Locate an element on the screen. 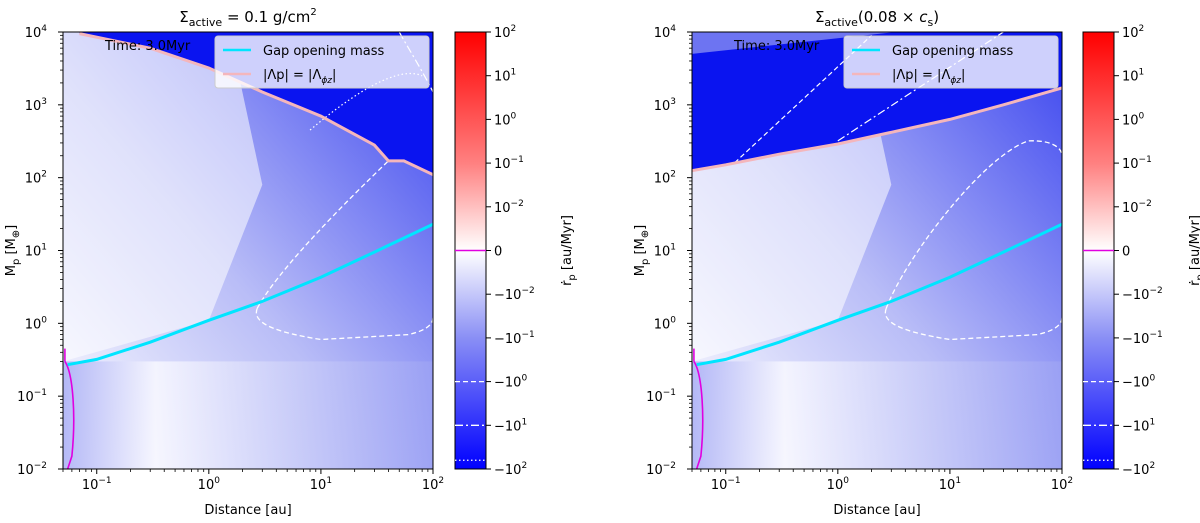 The width and height of the screenshot is (1200, 523). y-axis-label: Mp [M⊕] is located at coordinates (642, 250).